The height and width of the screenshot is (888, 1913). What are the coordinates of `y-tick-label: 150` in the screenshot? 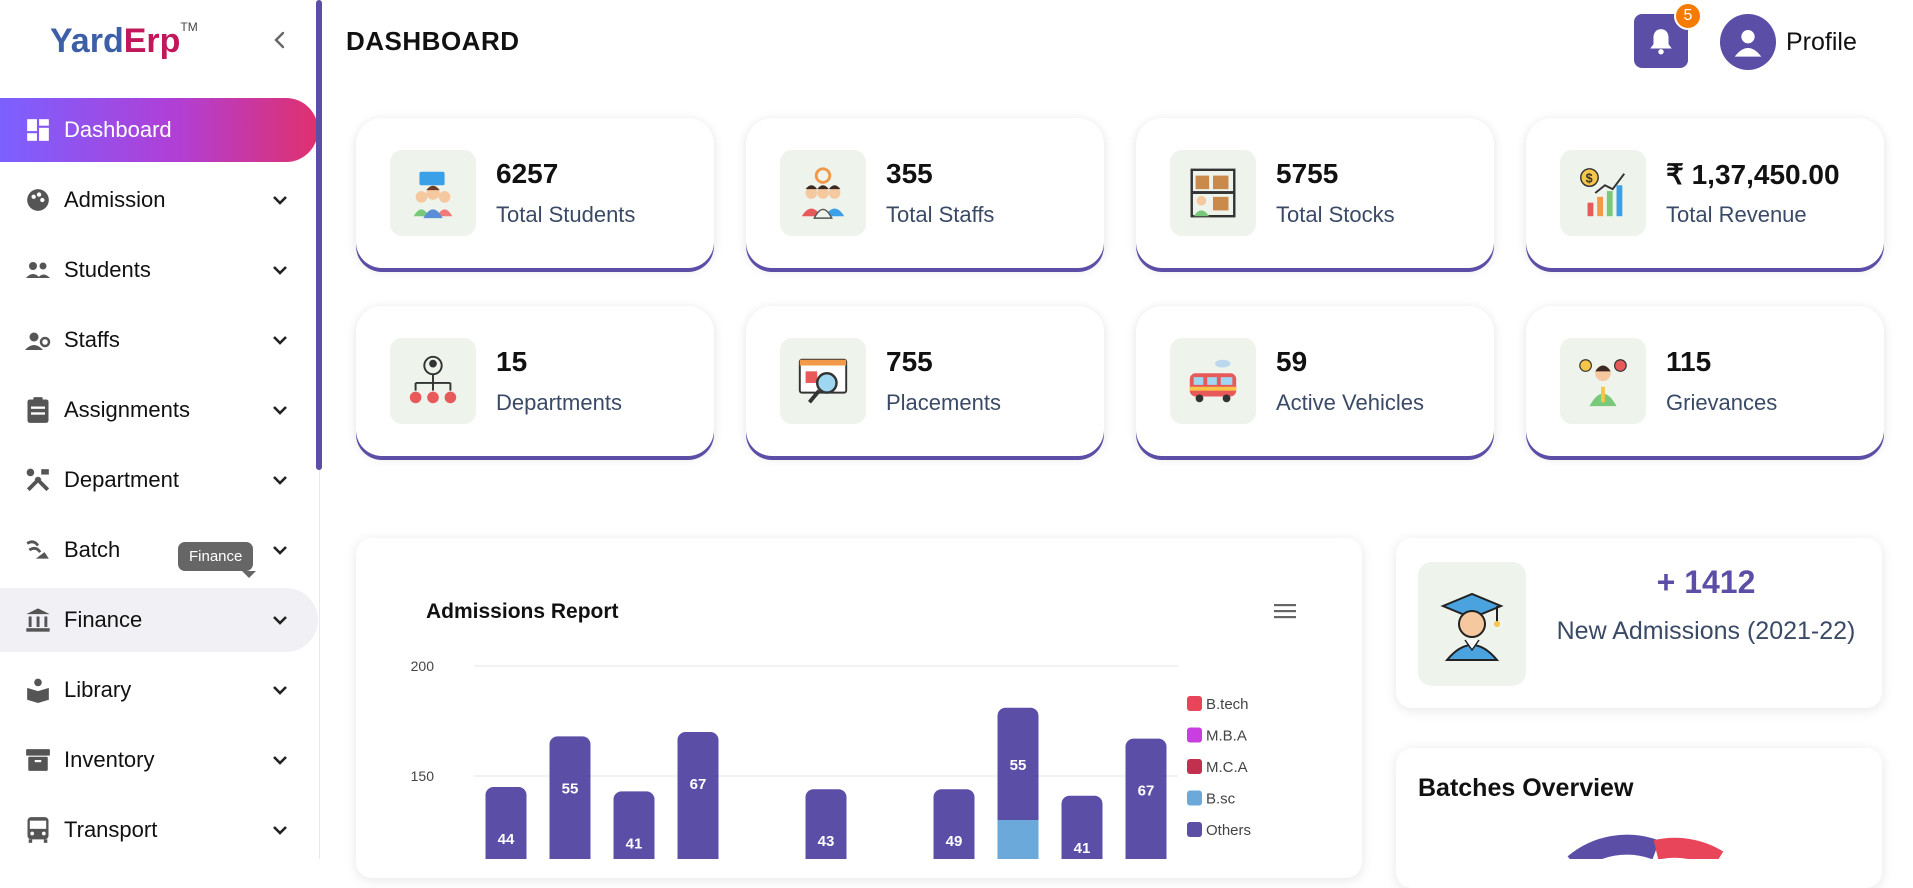 It's located at (423, 776).